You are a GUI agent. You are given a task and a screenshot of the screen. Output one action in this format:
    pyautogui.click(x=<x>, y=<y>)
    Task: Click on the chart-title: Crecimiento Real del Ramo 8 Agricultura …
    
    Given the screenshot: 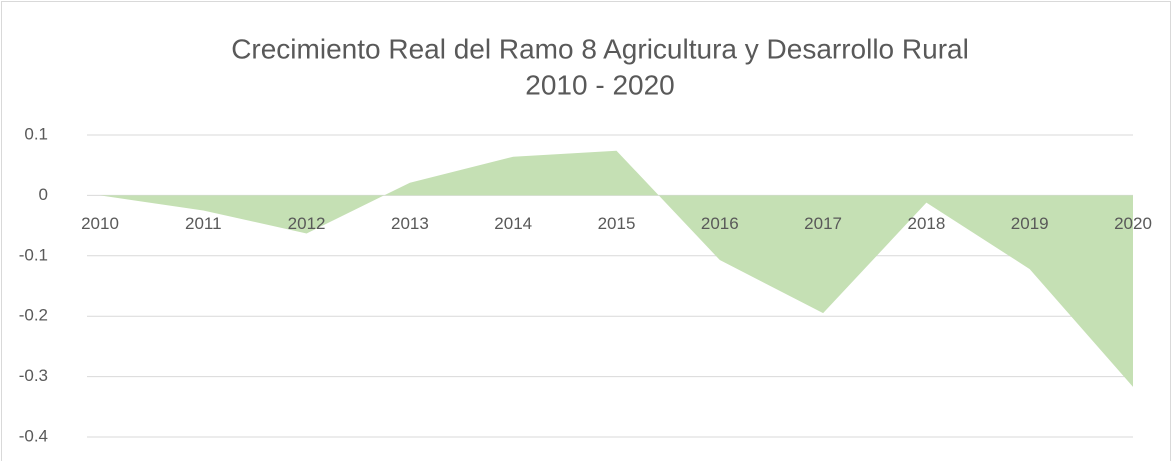 What is the action you would take?
    pyautogui.click(x=600, y=48)
    